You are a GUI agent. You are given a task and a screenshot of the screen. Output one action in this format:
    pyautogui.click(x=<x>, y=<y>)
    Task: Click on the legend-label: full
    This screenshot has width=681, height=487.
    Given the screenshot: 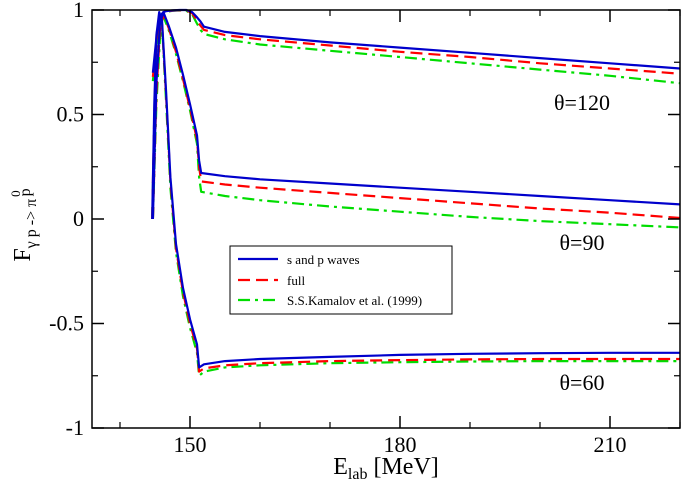 What is the action you would take?
    pyautogui.click(x=296, y=280)
    